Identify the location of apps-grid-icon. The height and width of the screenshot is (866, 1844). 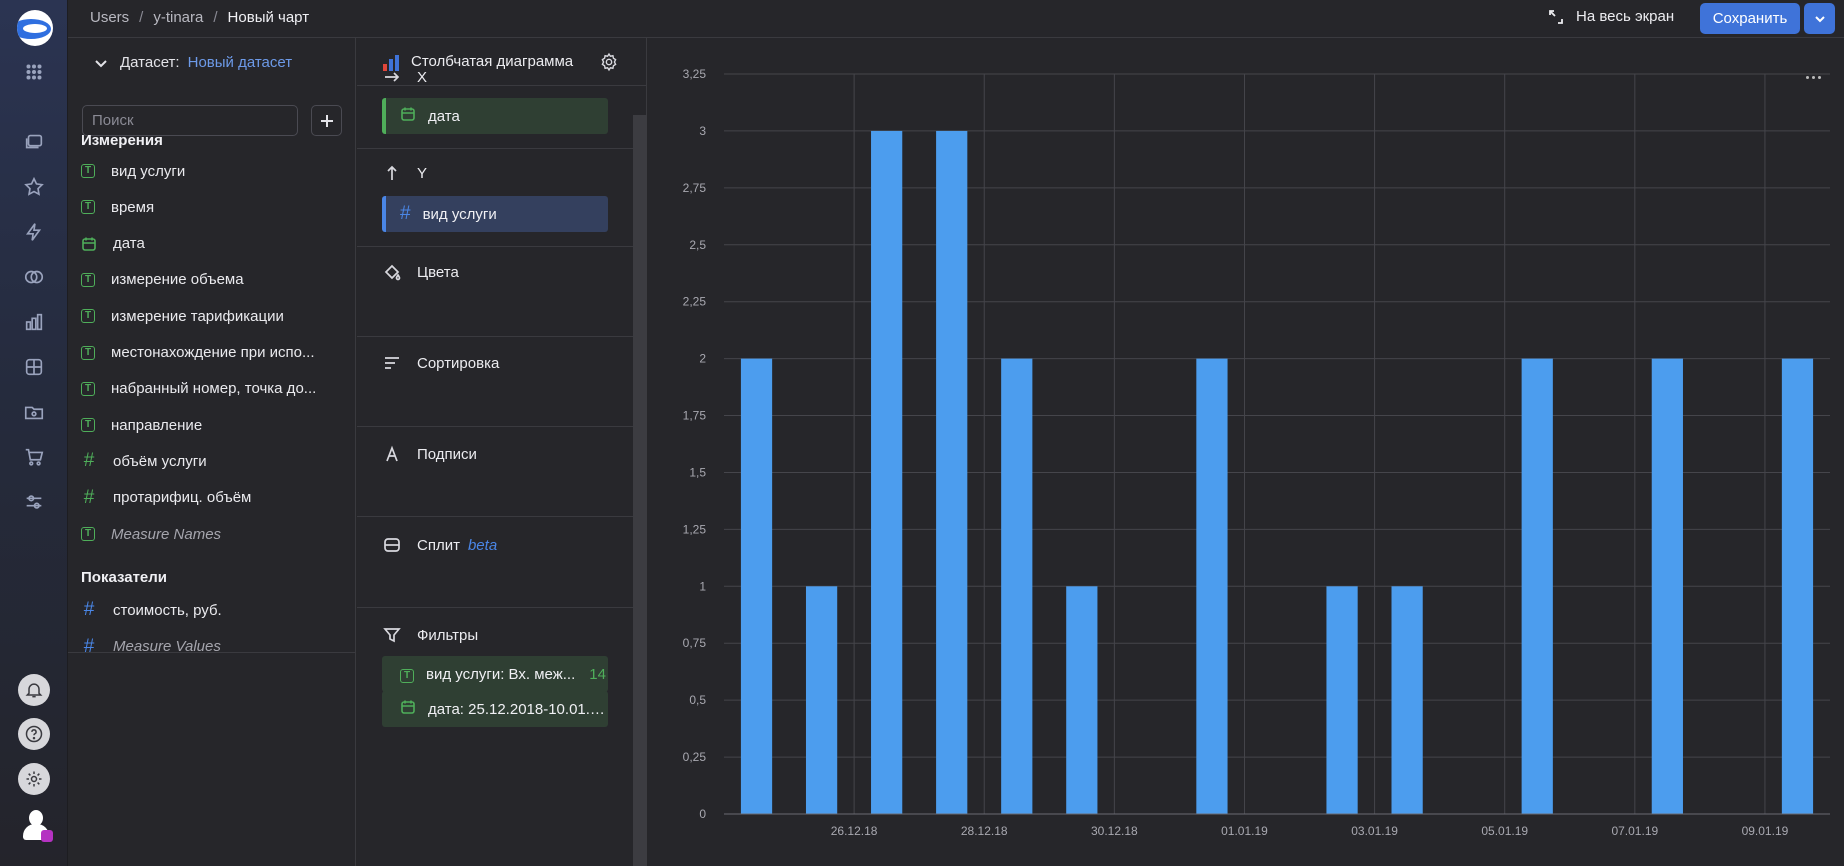
(34, 72).